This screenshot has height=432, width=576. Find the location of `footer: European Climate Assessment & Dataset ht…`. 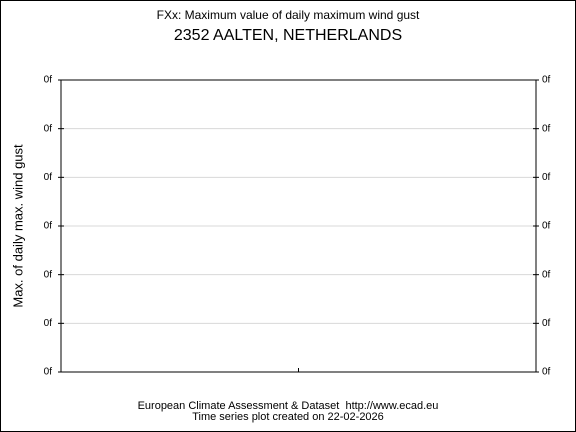

footer: European Climate Assessment & Dataset ht… is located at coordinates (288, 406).